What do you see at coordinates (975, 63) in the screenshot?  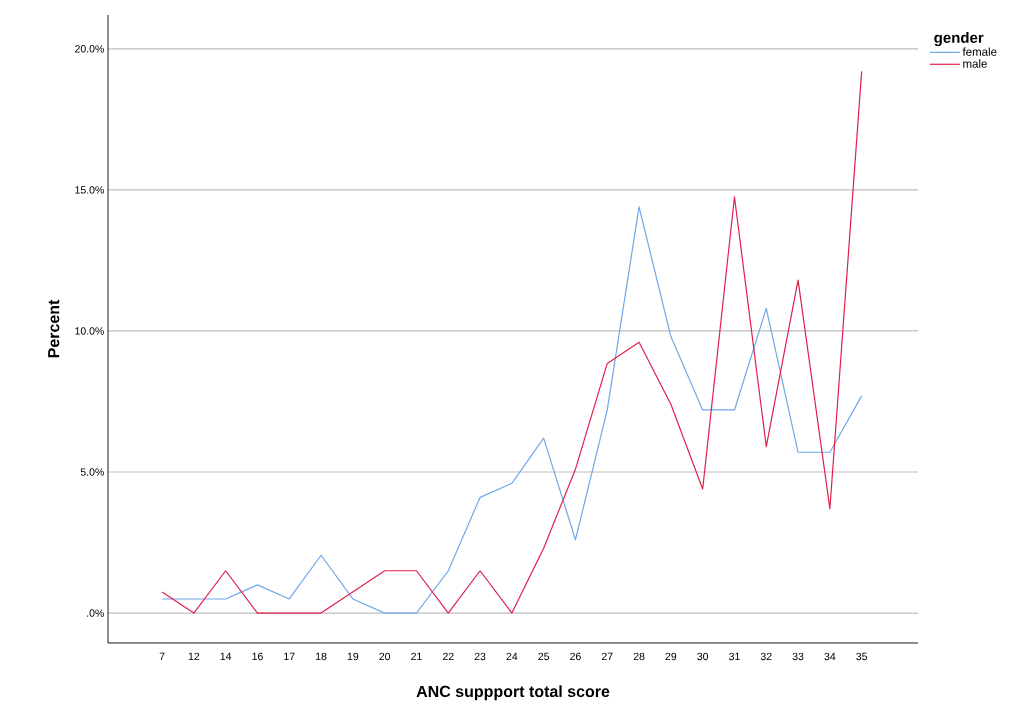 I see `legend-label: male` at bounding box center [975, 63].